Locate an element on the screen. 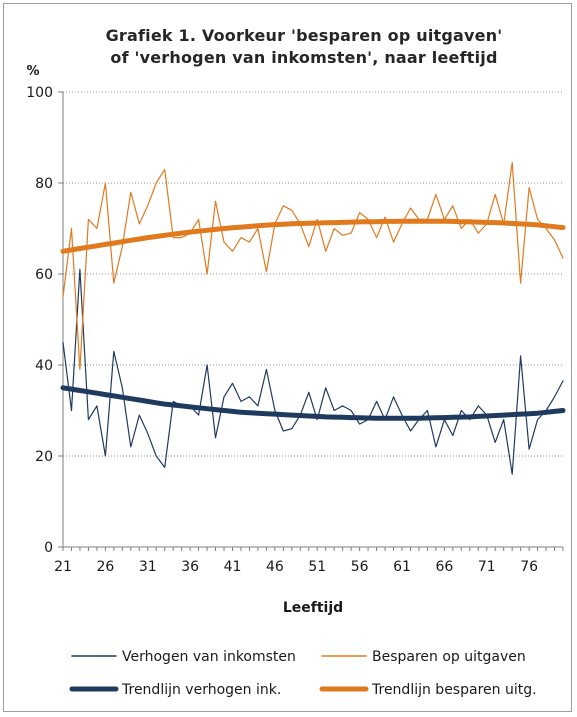 The height and width of the screenshot is (717, 577). x-tick-label-61: 61 is located at coordinates (402, 567).